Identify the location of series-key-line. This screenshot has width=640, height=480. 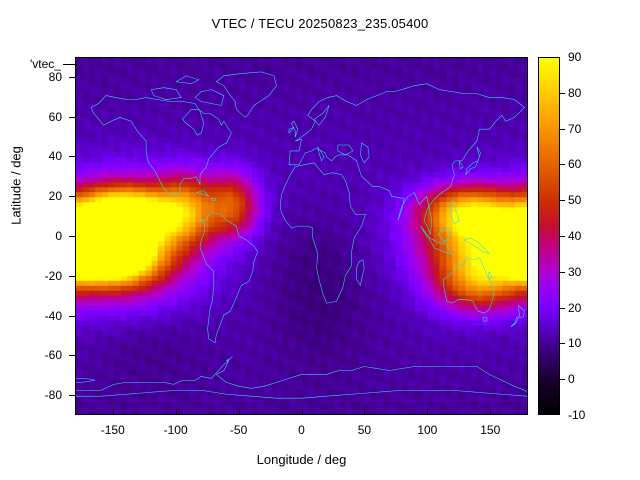
(70, 65).